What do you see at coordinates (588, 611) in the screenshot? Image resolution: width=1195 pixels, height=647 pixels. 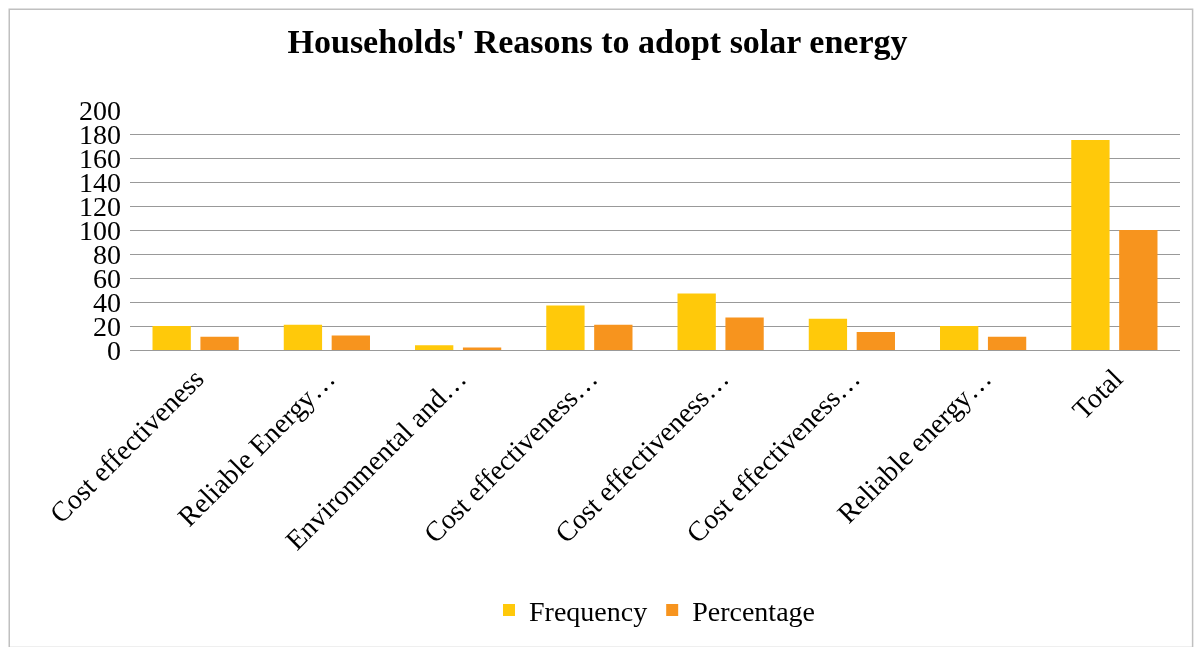 I see `legend-label: Frequency` at bounding box center [588, 611].